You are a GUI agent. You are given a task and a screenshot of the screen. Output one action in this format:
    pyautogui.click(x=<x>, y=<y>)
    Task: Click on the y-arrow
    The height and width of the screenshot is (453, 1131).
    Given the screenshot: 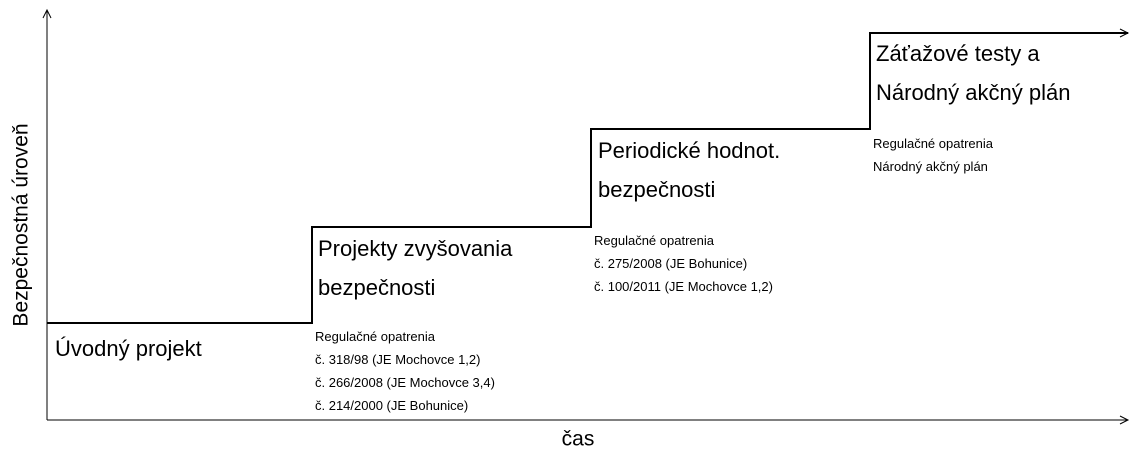 What is the action you would take?
    pyautogui.click(x=47, y=13)
    